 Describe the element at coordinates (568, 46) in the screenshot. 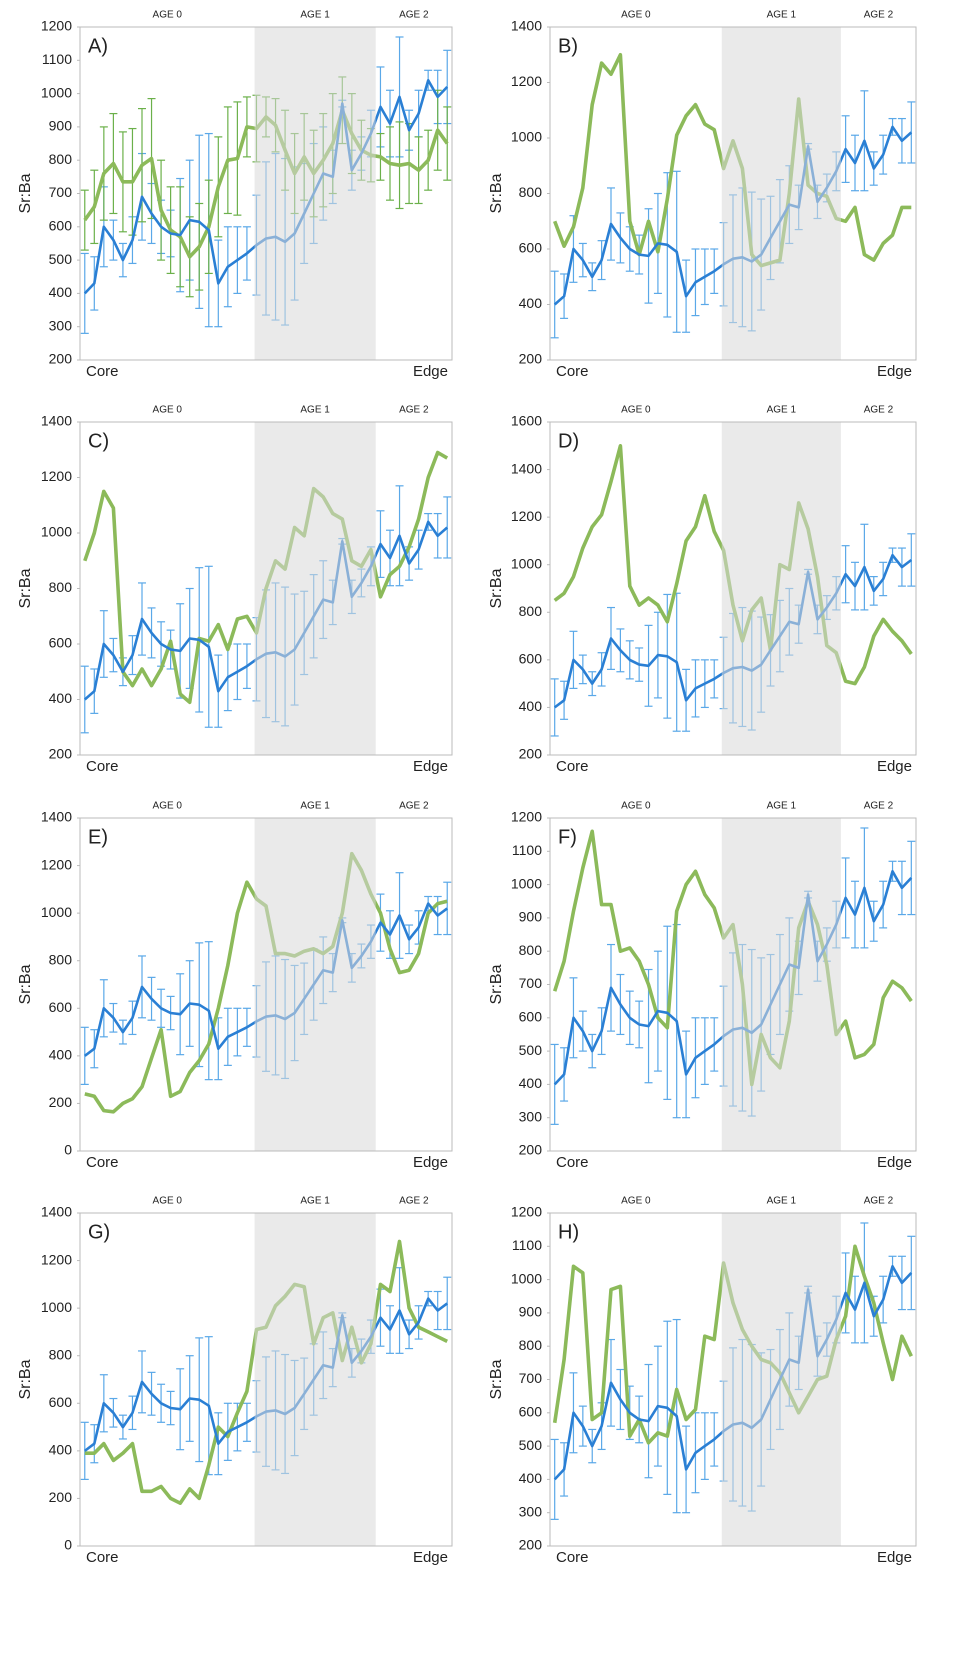

I see `panel-label: B)` at that location.